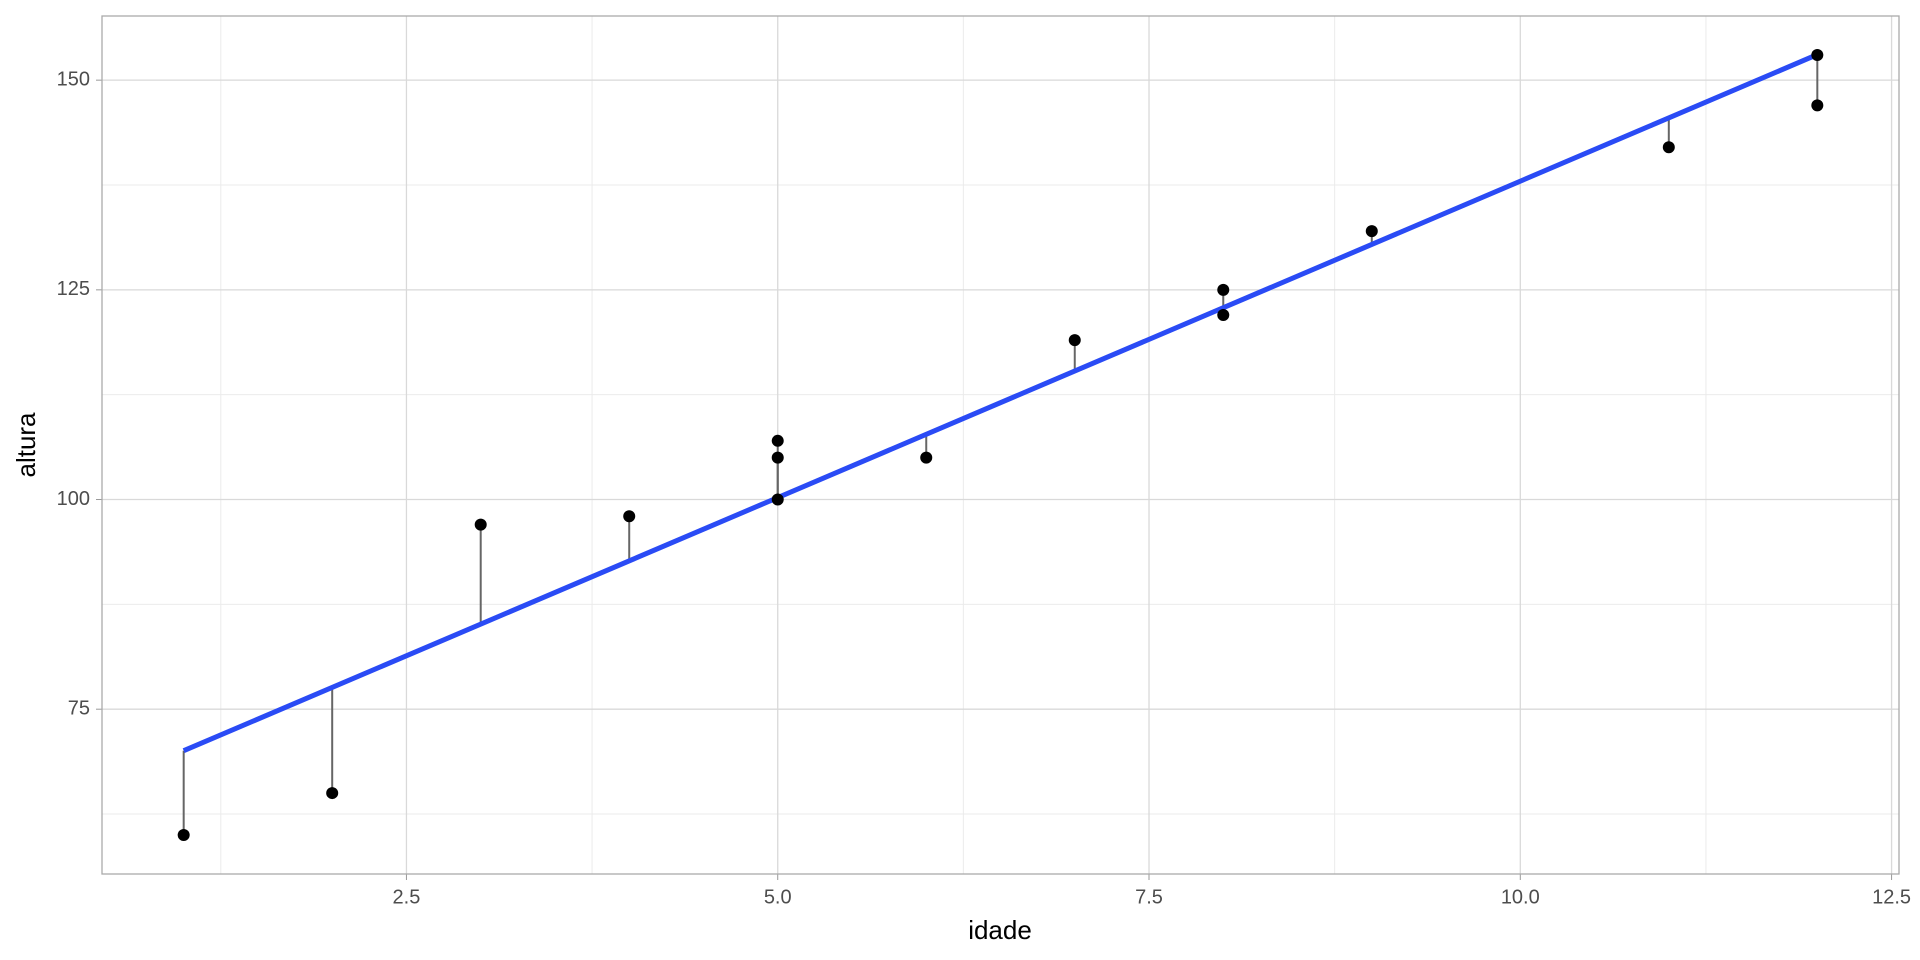  What do you see at coordinates (778, 897) in the screenshot?
I see `x-tick-label: 5.0` at bounding box center [778, 897].